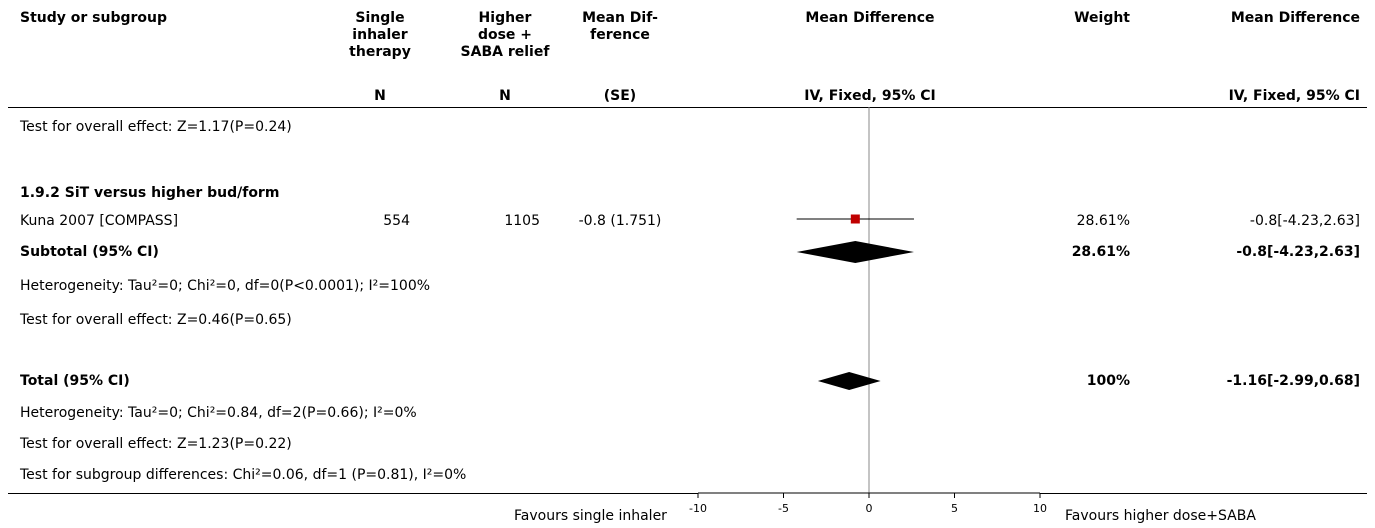 This screenshot has height=528, width=1375. I want to click on study-ci: -0.8[-4.23,2.63], so click(1304, 221).